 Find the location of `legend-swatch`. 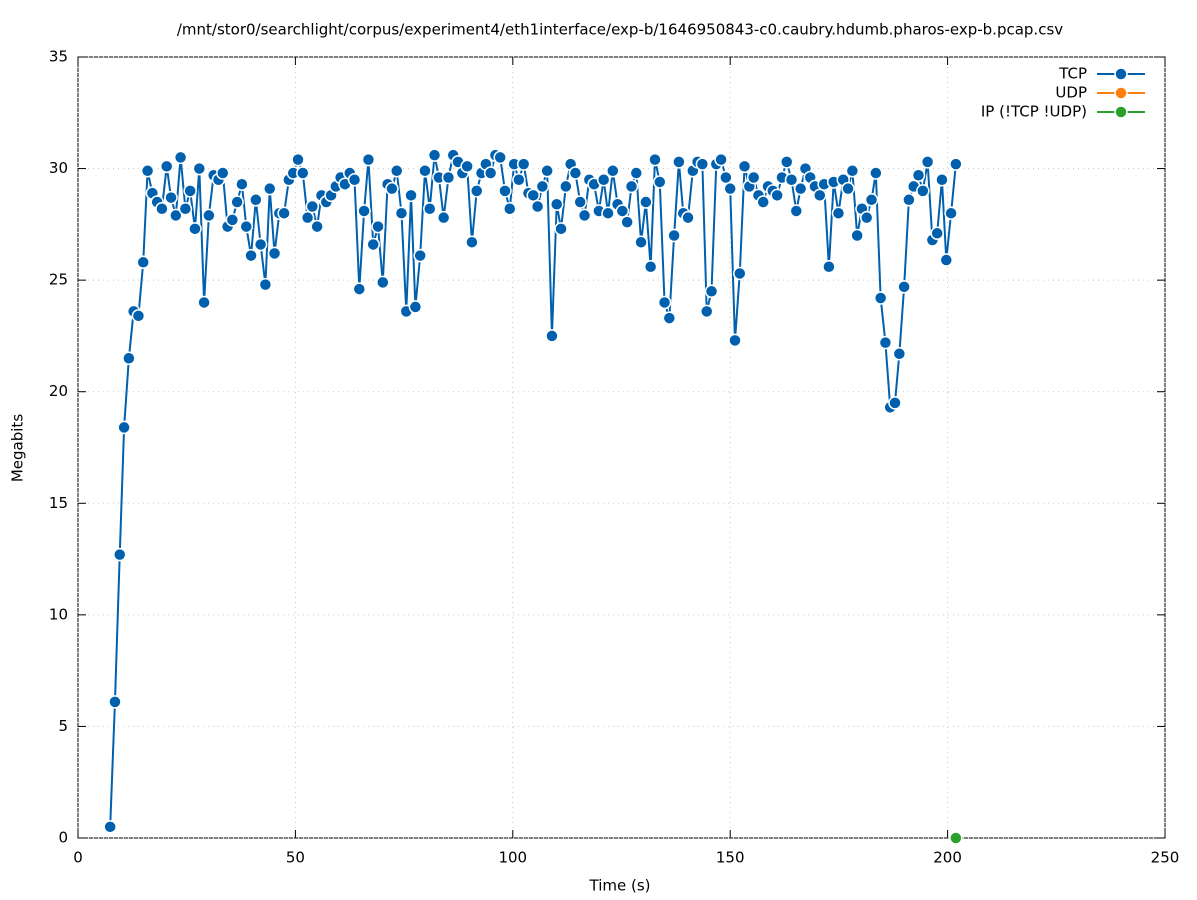

legend-swatch is located at coordinates (1121, 112).